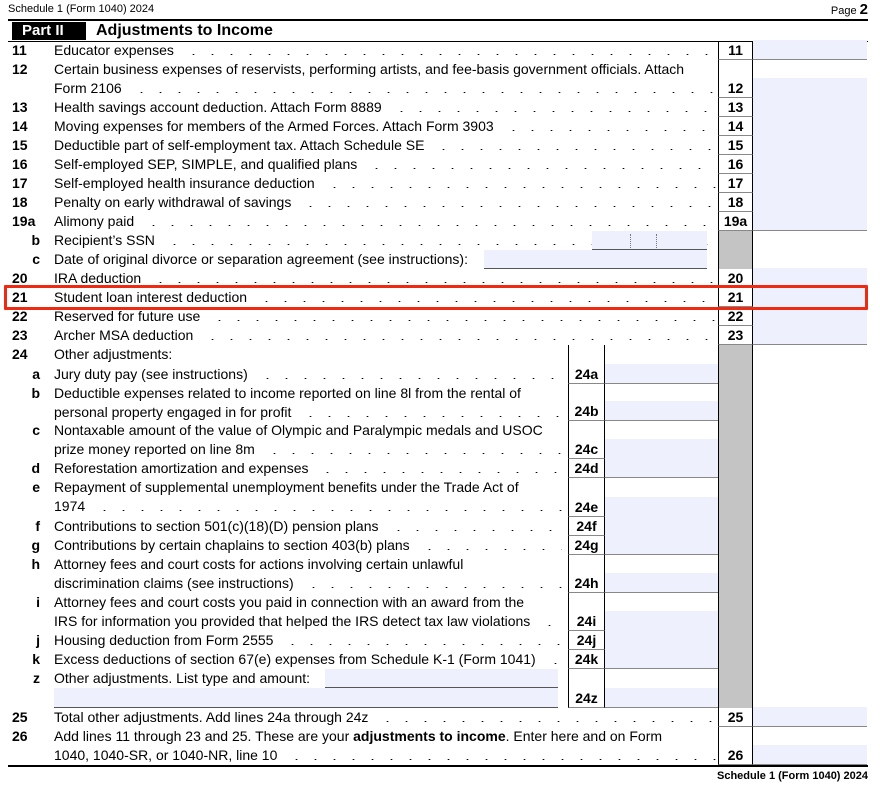 Image resolution: width=880 pixels, height=794 pixels. Describe the element at coordinates (20, 354) in the screenshot. I see `line-number: 24` at that location.